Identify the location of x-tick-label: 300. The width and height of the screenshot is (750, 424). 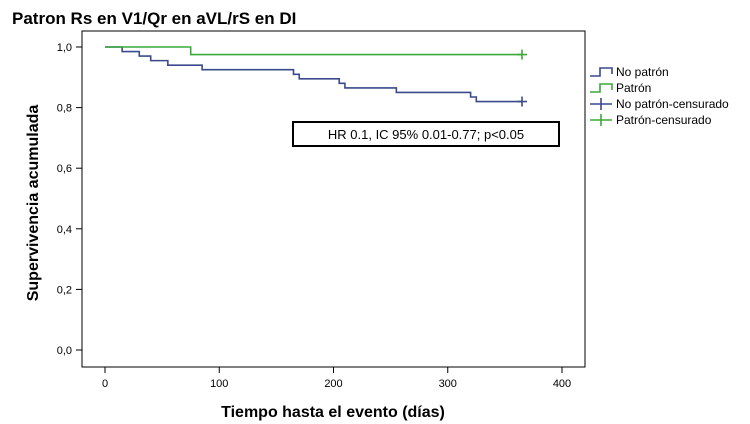
(448, 384).